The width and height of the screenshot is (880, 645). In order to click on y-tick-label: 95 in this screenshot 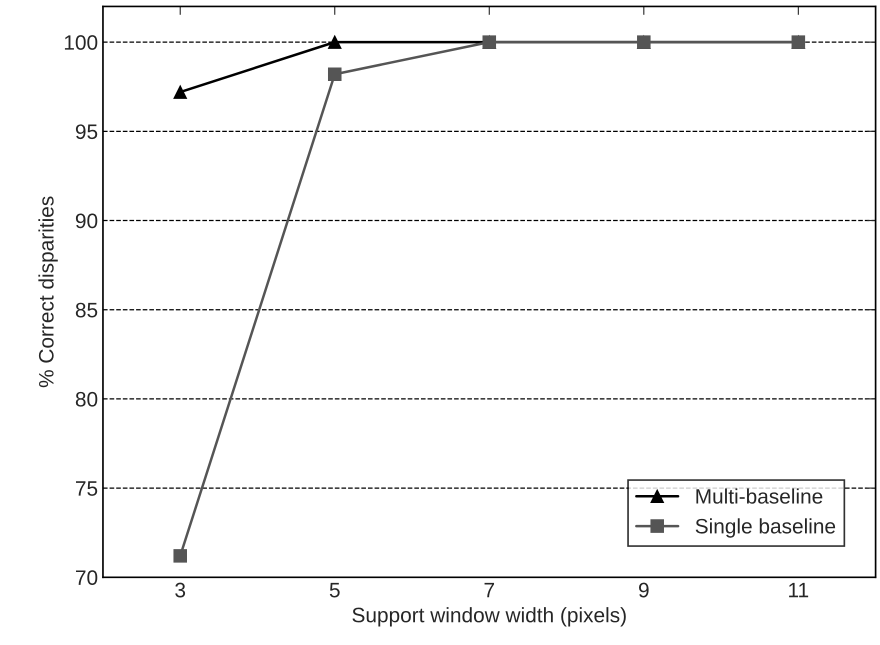, I will do `click(87, 132)`.